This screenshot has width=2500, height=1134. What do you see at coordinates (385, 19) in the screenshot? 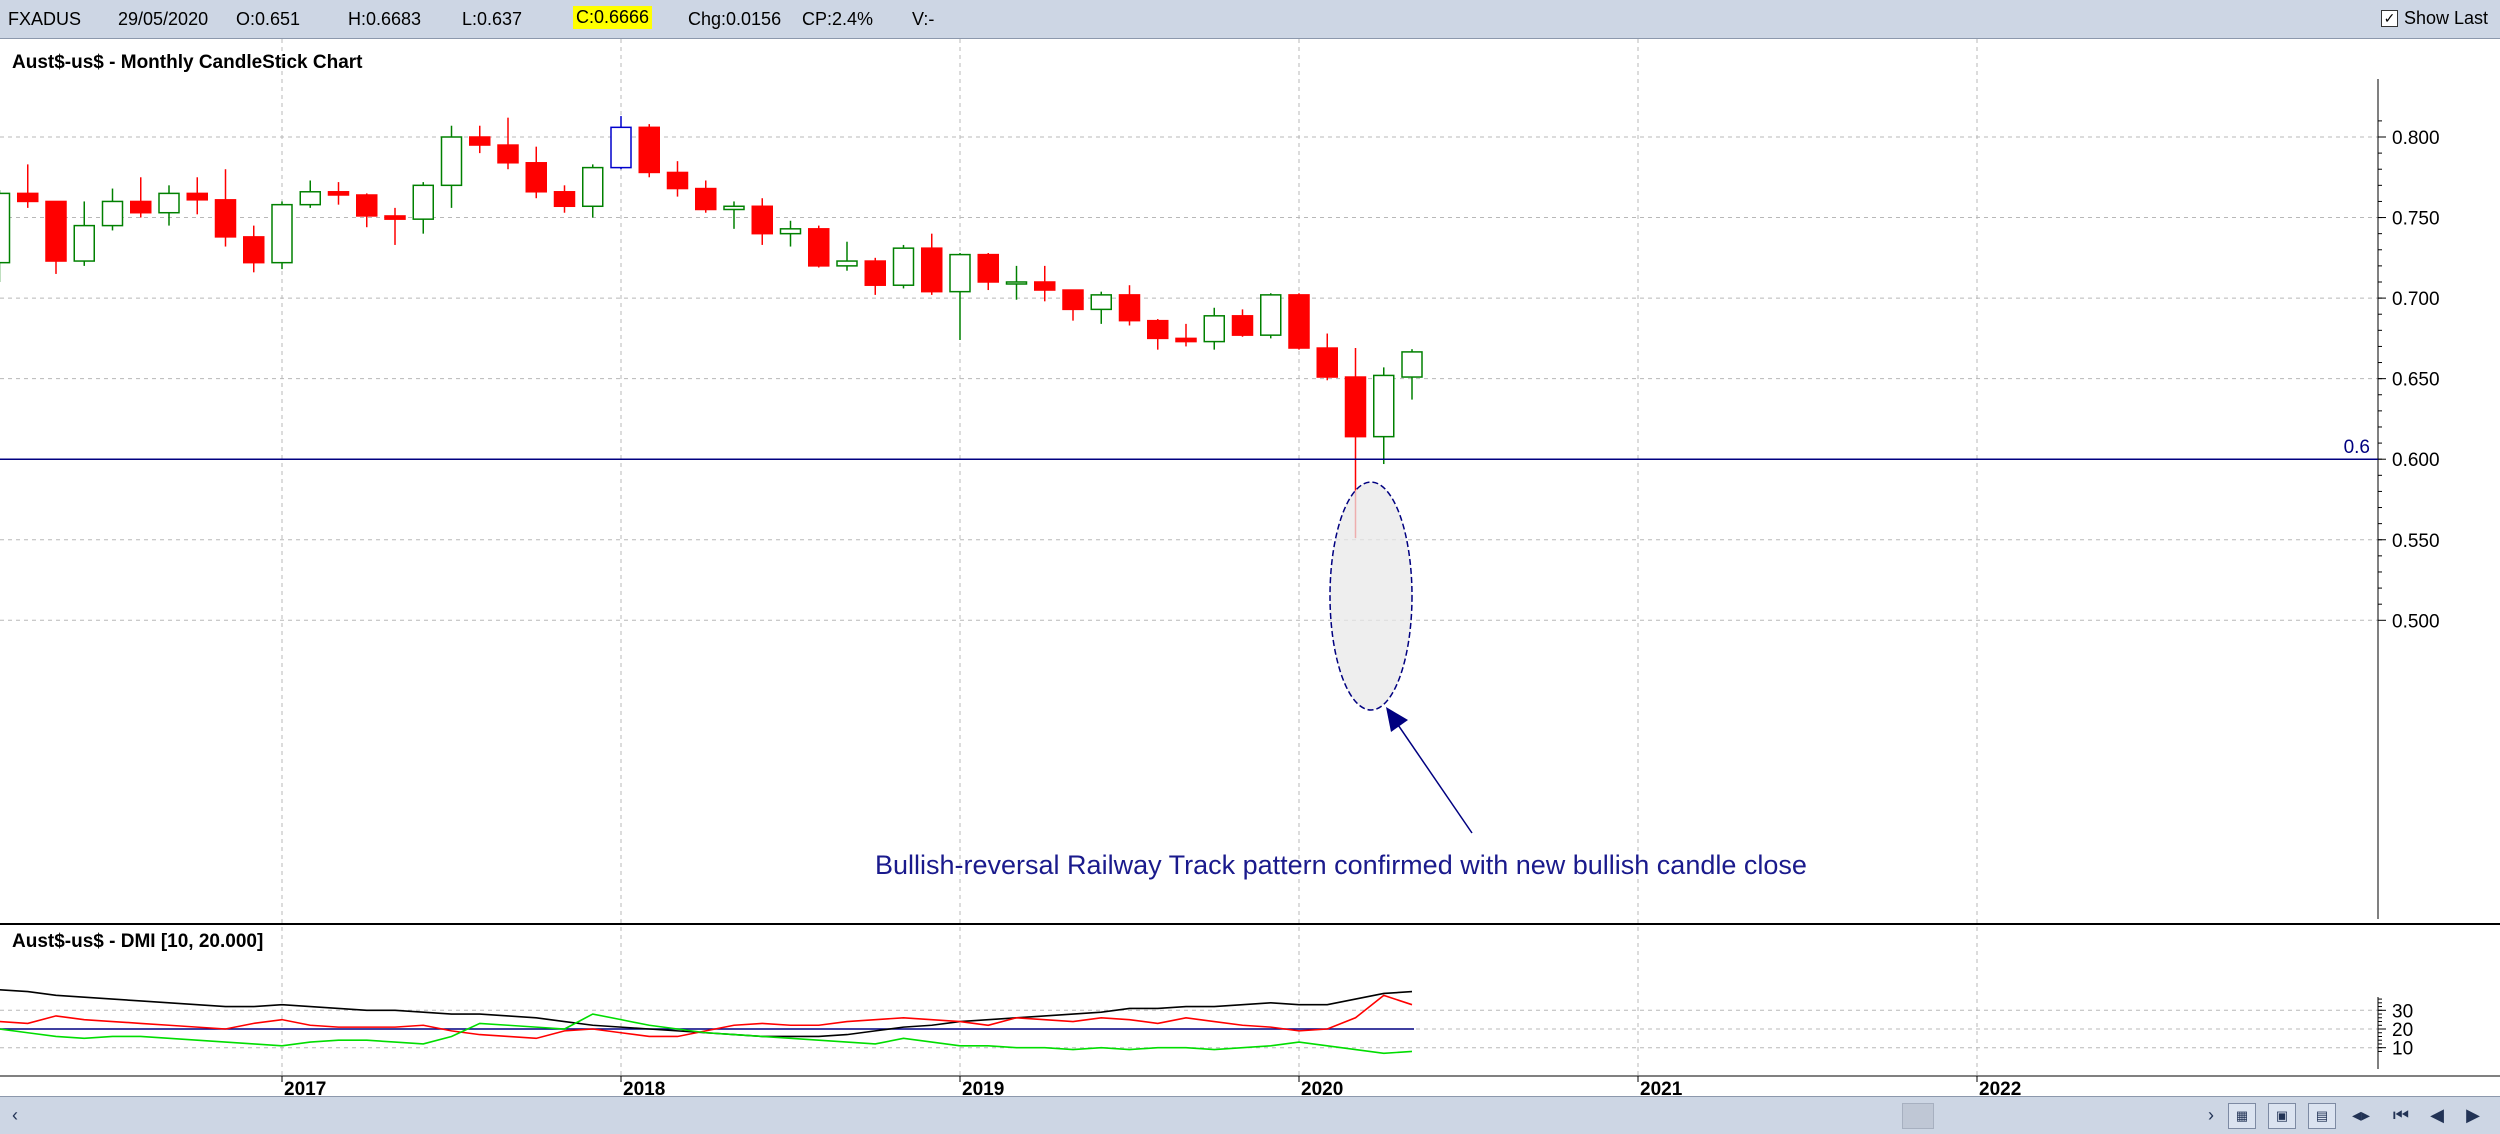
I see `high-label: H:0.6683` at bounding box center [385, 19].